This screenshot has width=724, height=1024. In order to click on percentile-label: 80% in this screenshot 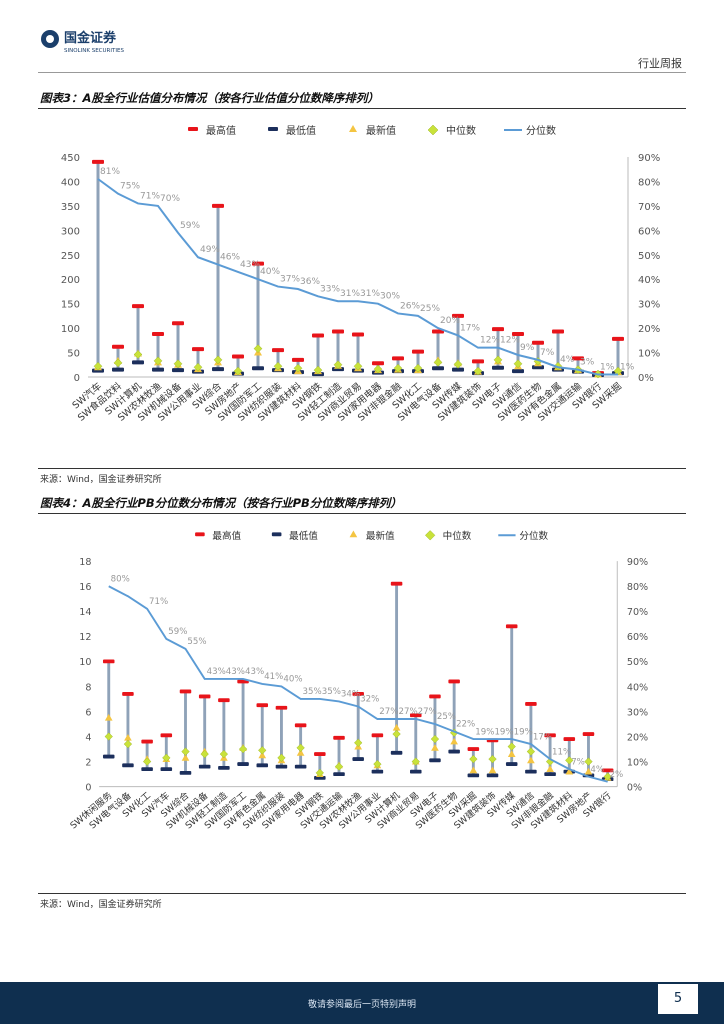, I will do `click(120, 579)`.